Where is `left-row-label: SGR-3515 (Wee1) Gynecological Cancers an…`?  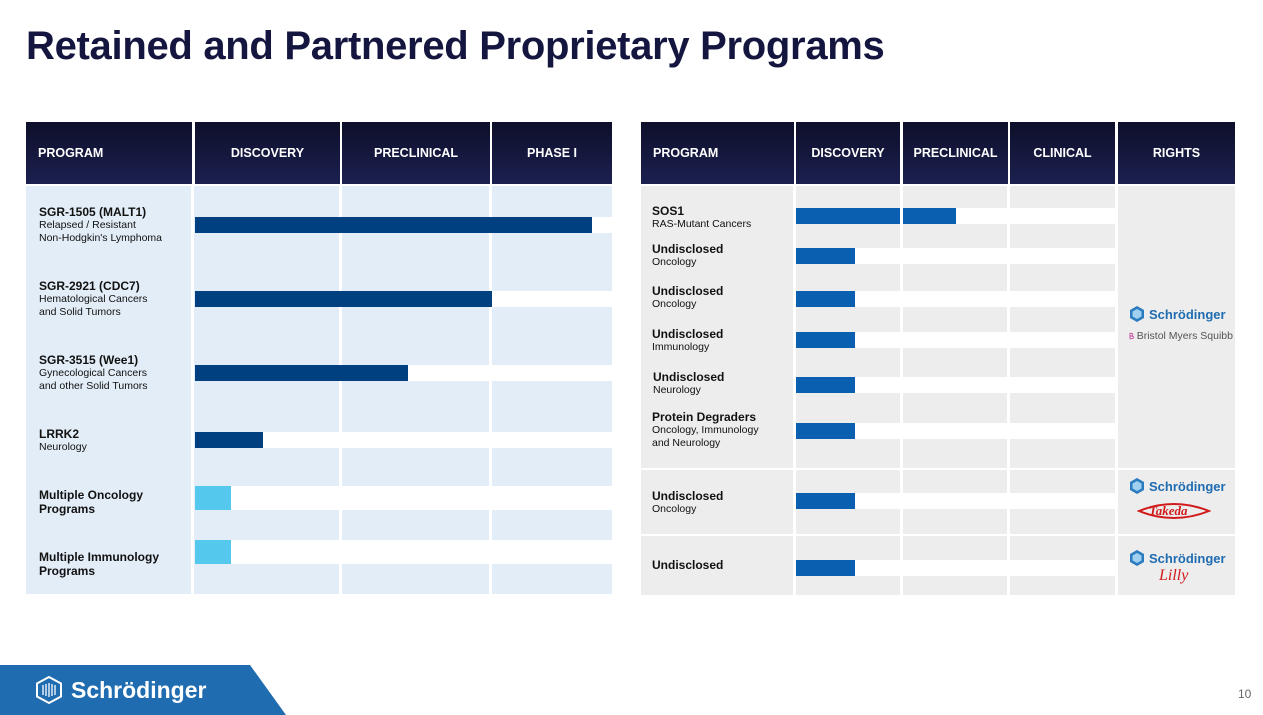 left-row-label: SGR-3515 (Wee1) Gynecological Cancers an… is located at coordinates (93, 373).